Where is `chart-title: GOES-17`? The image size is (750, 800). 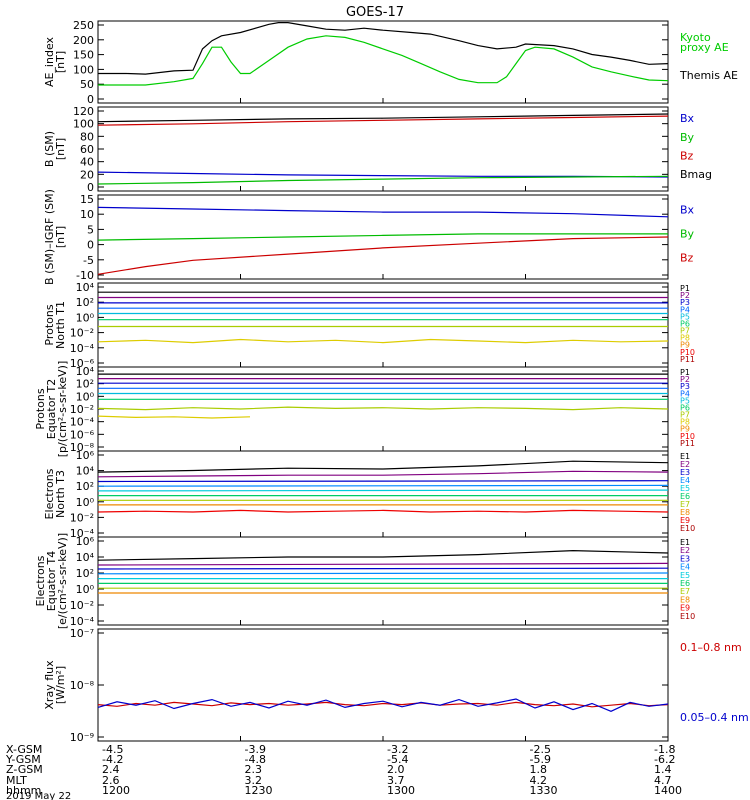 chart-title: GOES-17 is located at coordinates (375, 12).